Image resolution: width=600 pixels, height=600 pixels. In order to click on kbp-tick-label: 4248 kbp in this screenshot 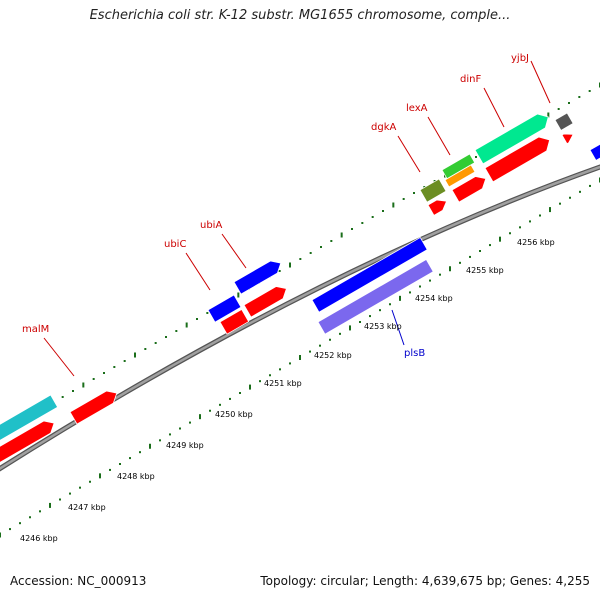, I will do `click(136, 476)`.